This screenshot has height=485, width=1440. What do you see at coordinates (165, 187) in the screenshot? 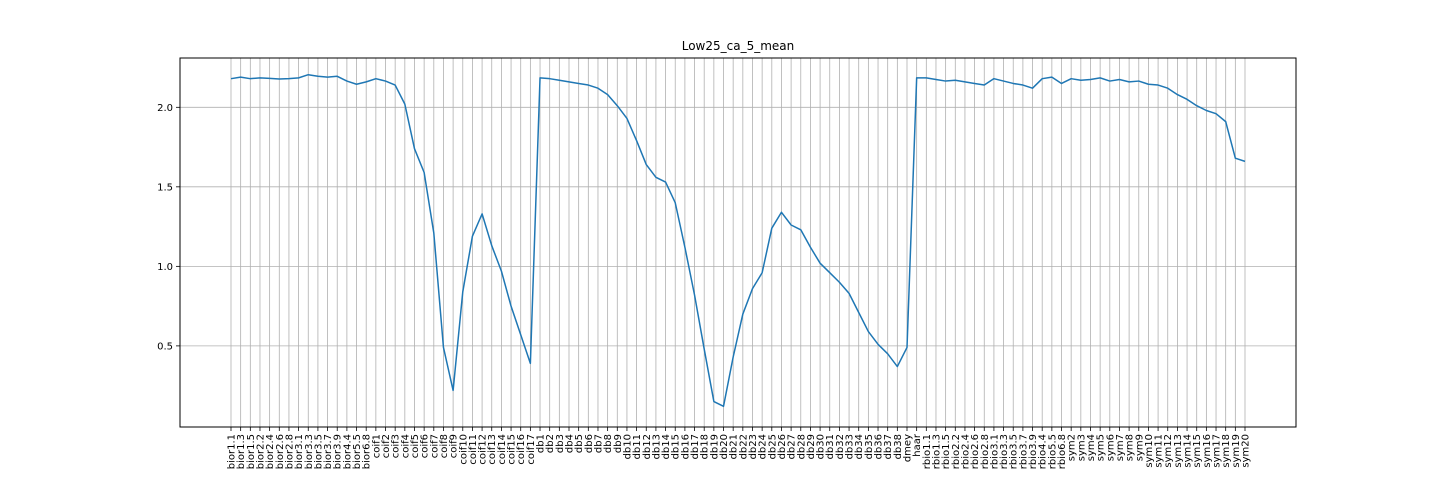
I see `y-tick-label: 1.5` at bounding box center [165, 187].